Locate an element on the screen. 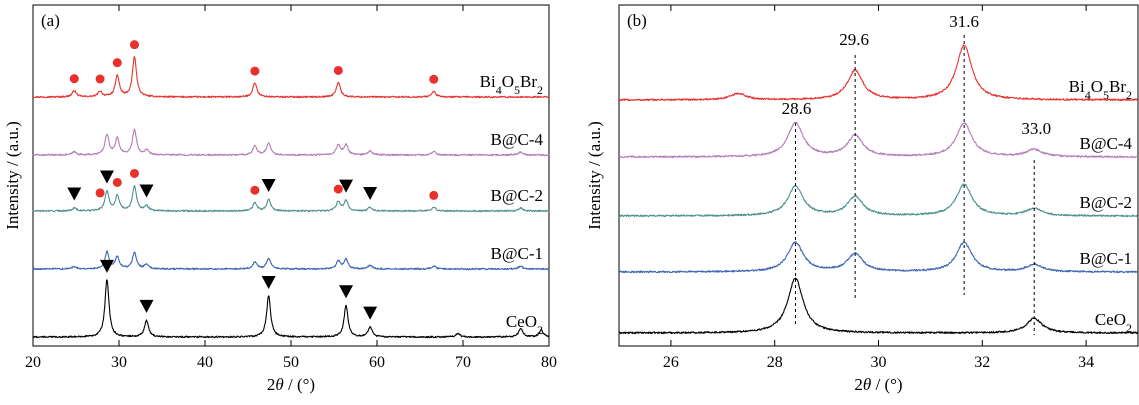 Image resolution: width=1139 pixels, height=405 pixels. x-tick-label: 40 is located at coordinates (205, 362).